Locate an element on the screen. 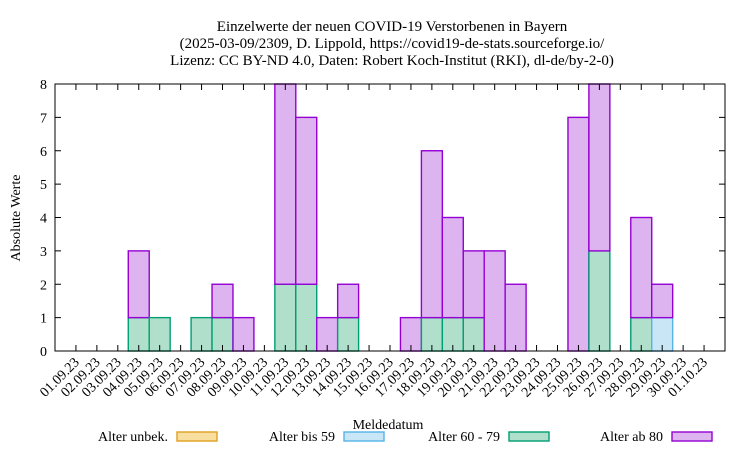 Image resolution: width=750 pixels, height=455 pixels. legend-swatch-60to79 is located at coordinates (529, 436).